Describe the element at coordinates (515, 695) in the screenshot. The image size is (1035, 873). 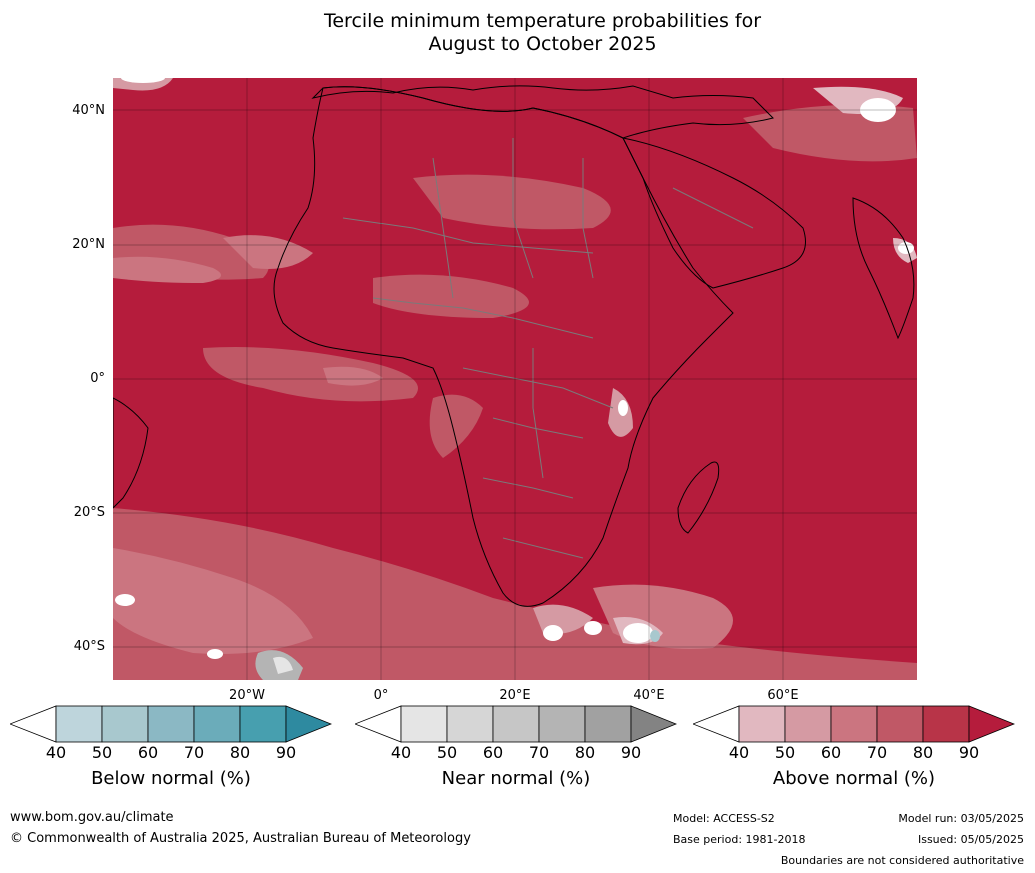
I see `lon-label-20e: 20°E` at that location.